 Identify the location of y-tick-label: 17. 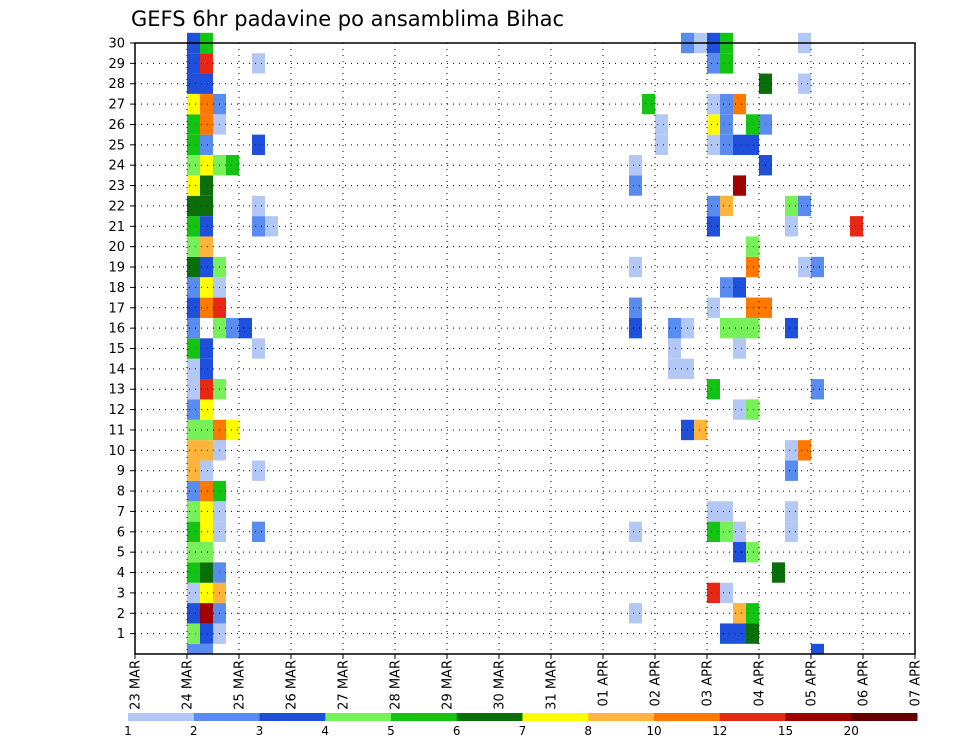
(116, 308).